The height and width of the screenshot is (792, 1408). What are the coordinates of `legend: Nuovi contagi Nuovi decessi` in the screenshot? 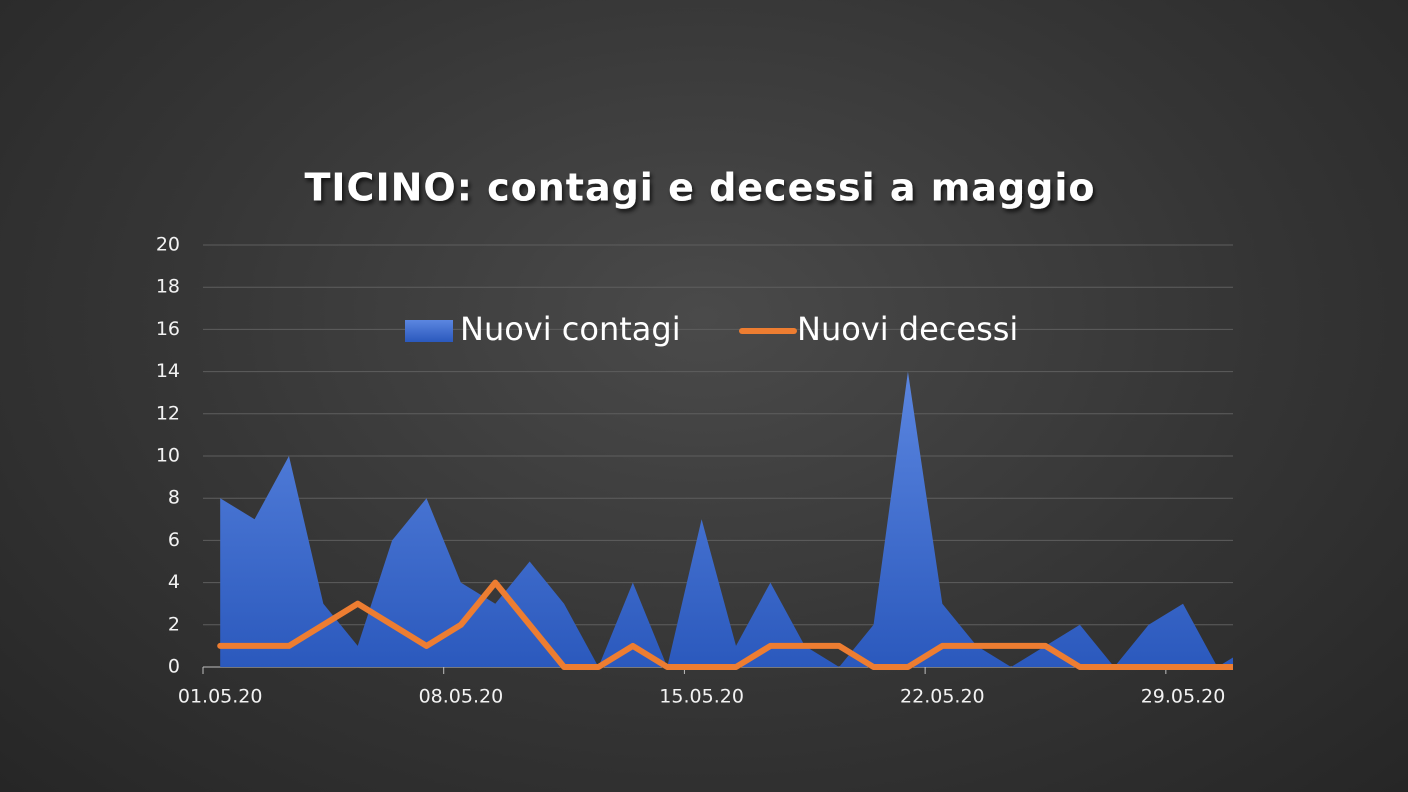 It's located at (711, 329).